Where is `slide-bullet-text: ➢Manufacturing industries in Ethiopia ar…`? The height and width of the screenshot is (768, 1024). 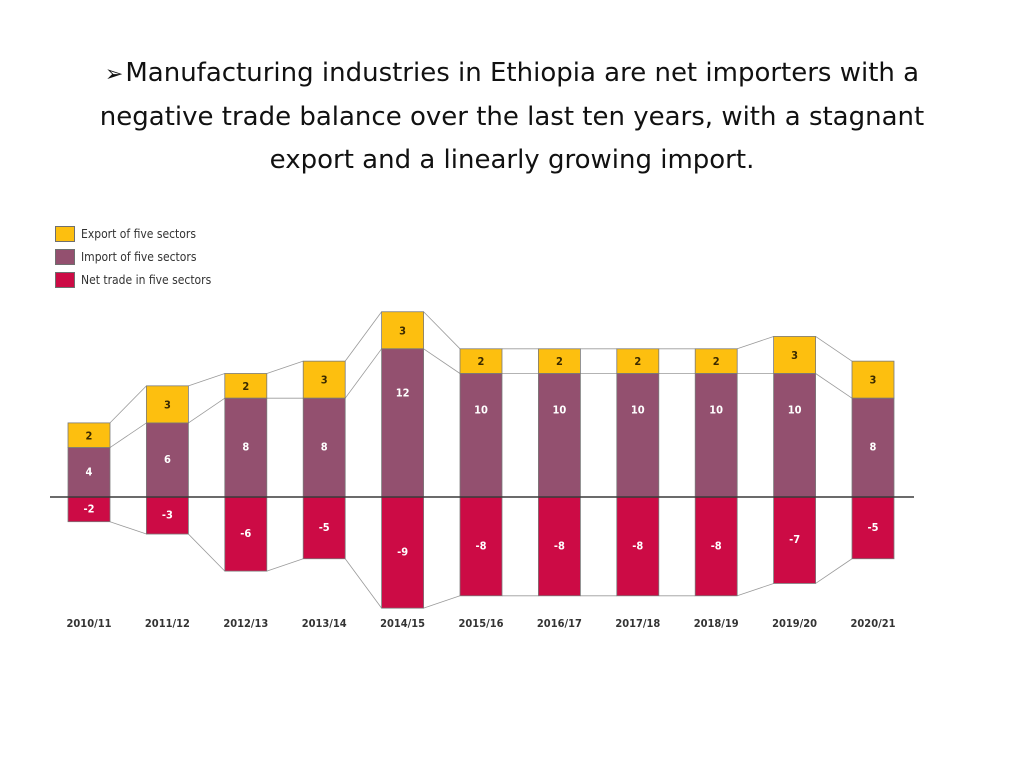
slide-bullet-text: ➢Manufacturing industries in Ethiopia ar… is located at coordinates (512, 117).